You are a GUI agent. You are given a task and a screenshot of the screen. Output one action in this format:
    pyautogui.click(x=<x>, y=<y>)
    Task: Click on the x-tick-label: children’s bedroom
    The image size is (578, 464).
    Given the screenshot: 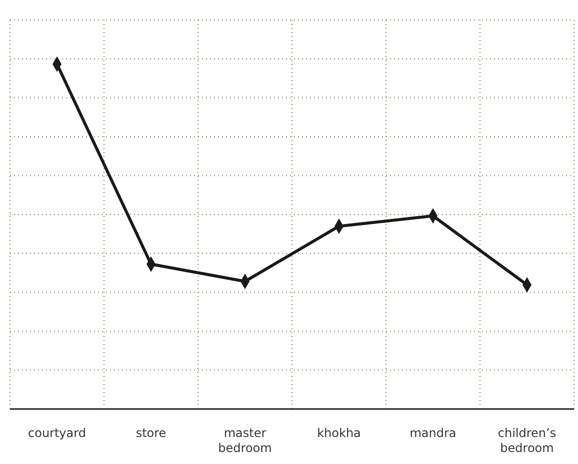 What is the action you would take?
    pyautogui.click(x=527, y=440)
    